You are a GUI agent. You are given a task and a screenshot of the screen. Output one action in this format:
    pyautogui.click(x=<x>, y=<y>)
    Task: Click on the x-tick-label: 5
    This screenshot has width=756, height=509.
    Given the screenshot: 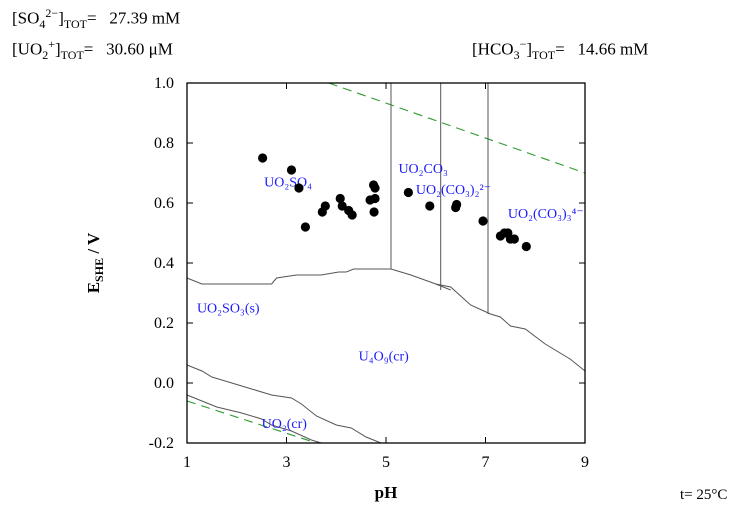 What is the action you would take?
    pyautogui.click(x=386, y=462)
    